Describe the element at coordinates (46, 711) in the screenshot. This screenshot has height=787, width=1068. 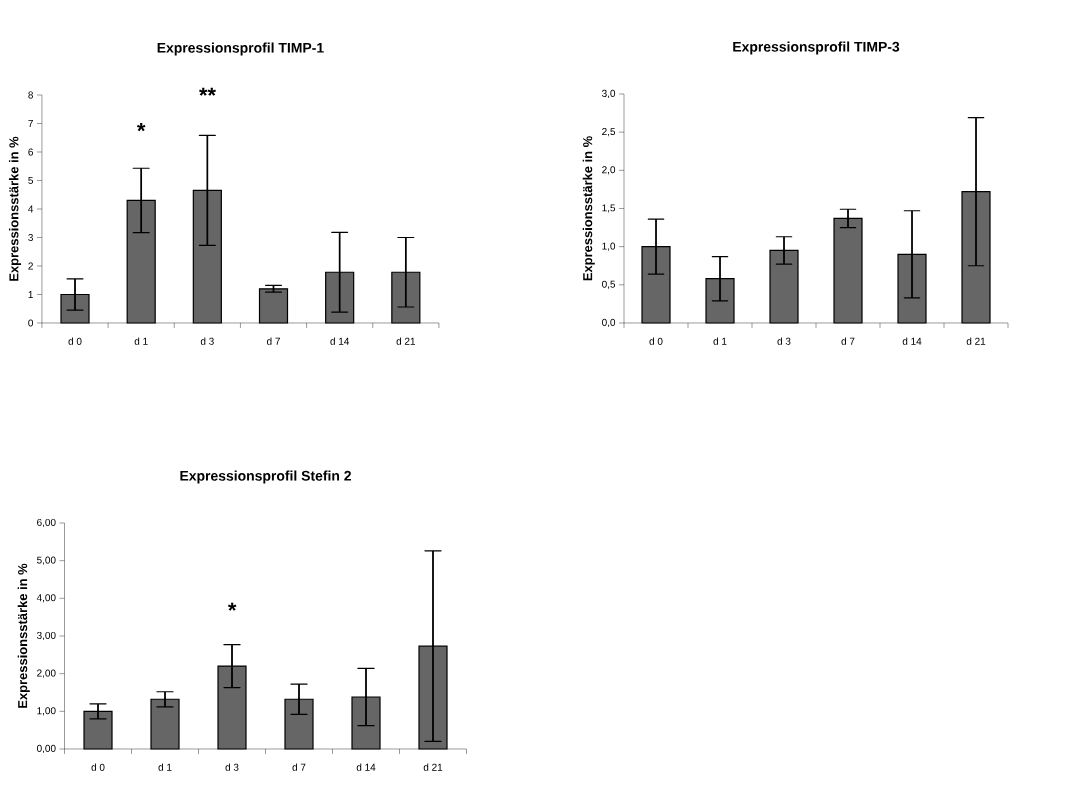
I see `y-tick-label: 1,00` at that location.